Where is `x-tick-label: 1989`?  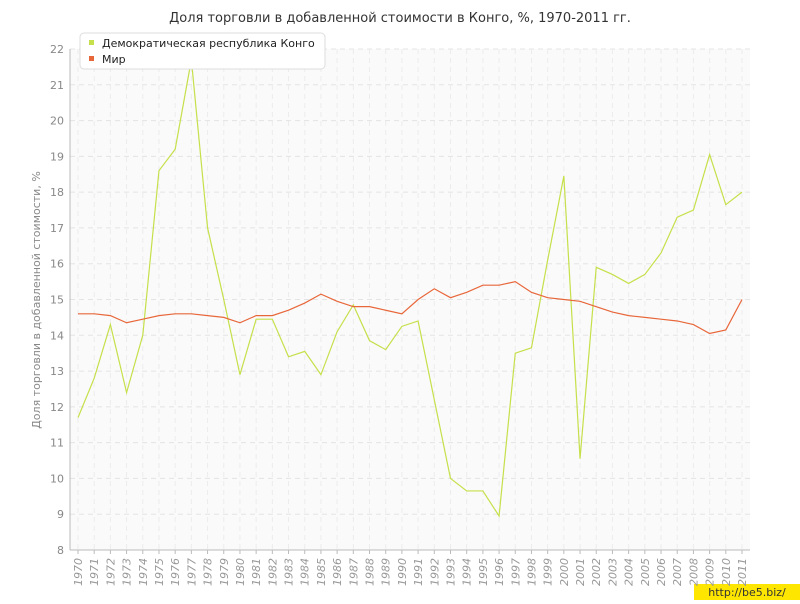
x-tick-label: 1989 is located at coordinates (386, 572).